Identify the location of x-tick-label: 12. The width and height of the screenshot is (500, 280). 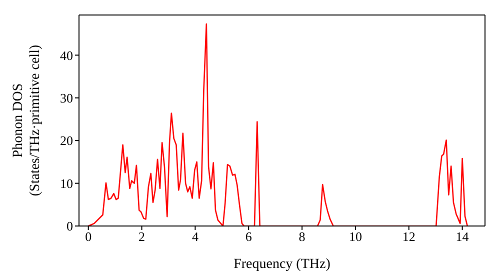
(409, 236).